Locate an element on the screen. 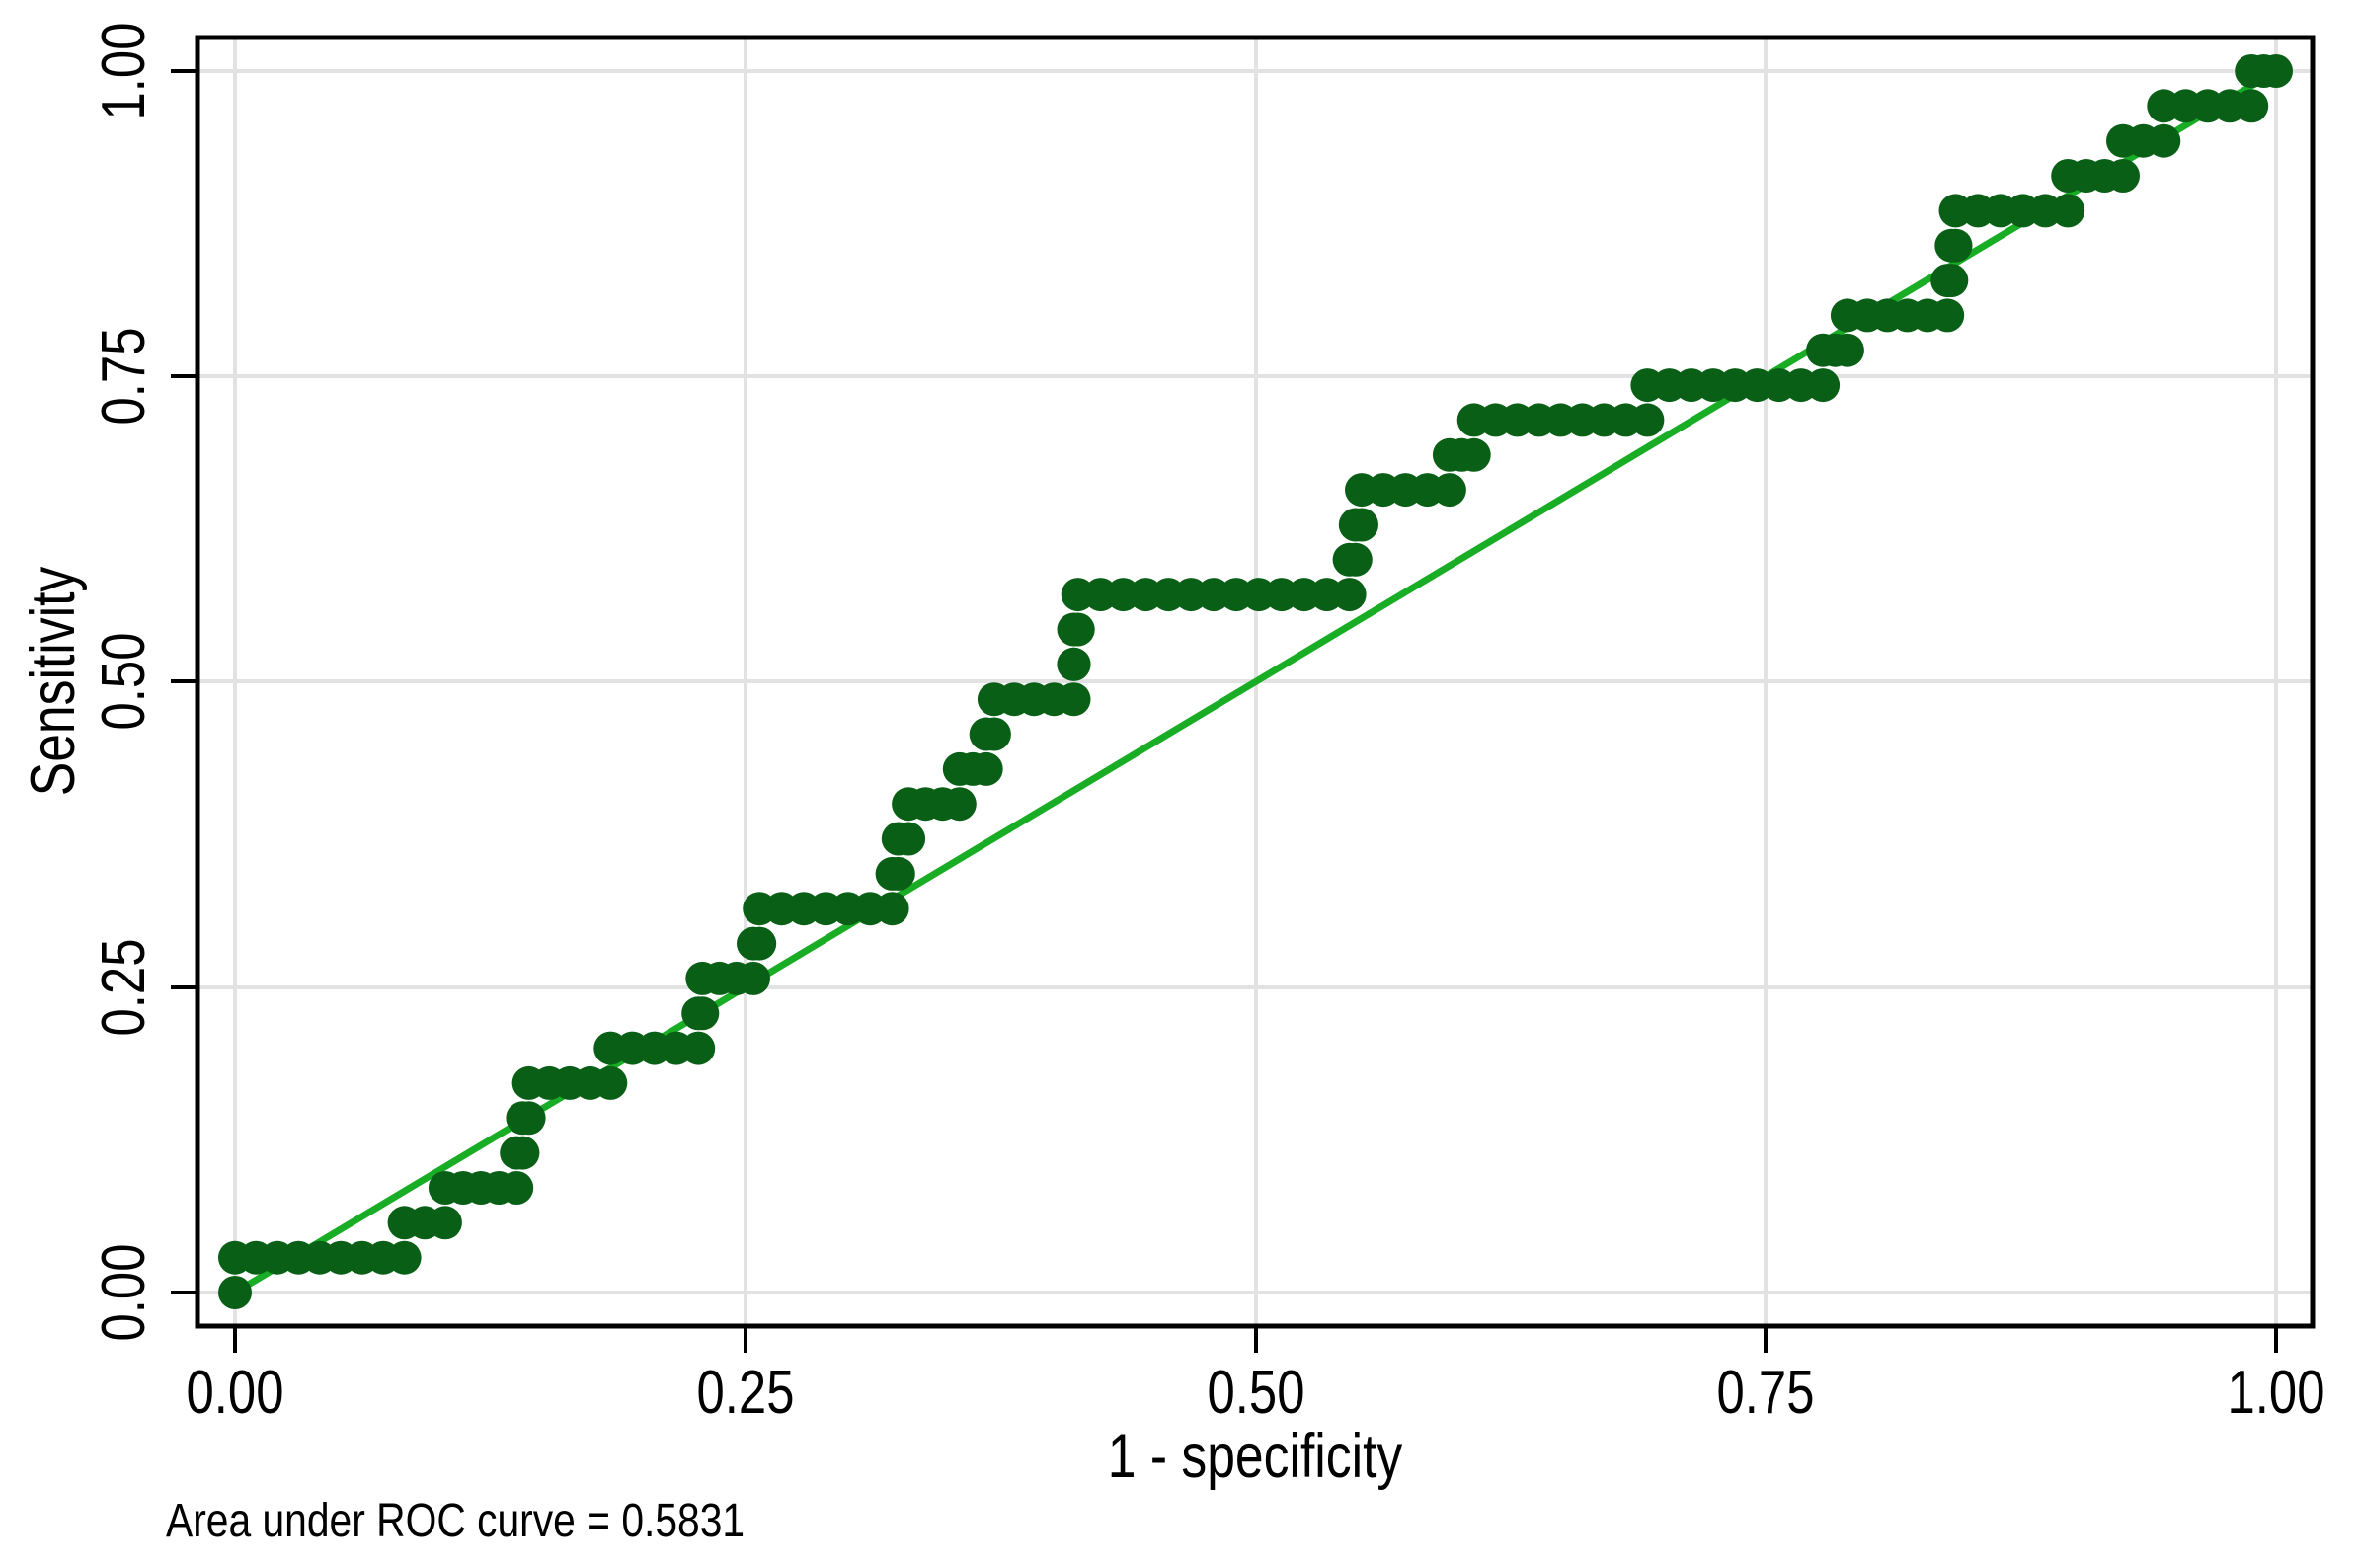 The width and height of the screenshot is (2359, 1568). y-tick-label-1.00: 1.00 is located at coordinates (125, 72).